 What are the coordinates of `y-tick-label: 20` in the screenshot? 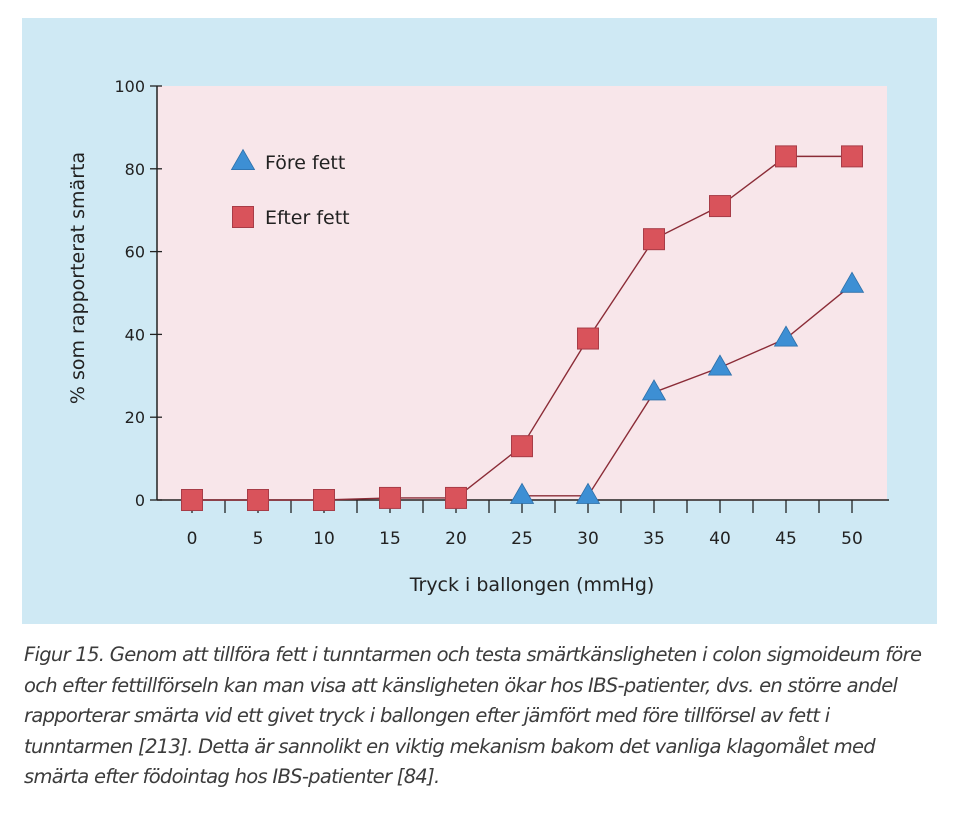 It's located at (135, 417).